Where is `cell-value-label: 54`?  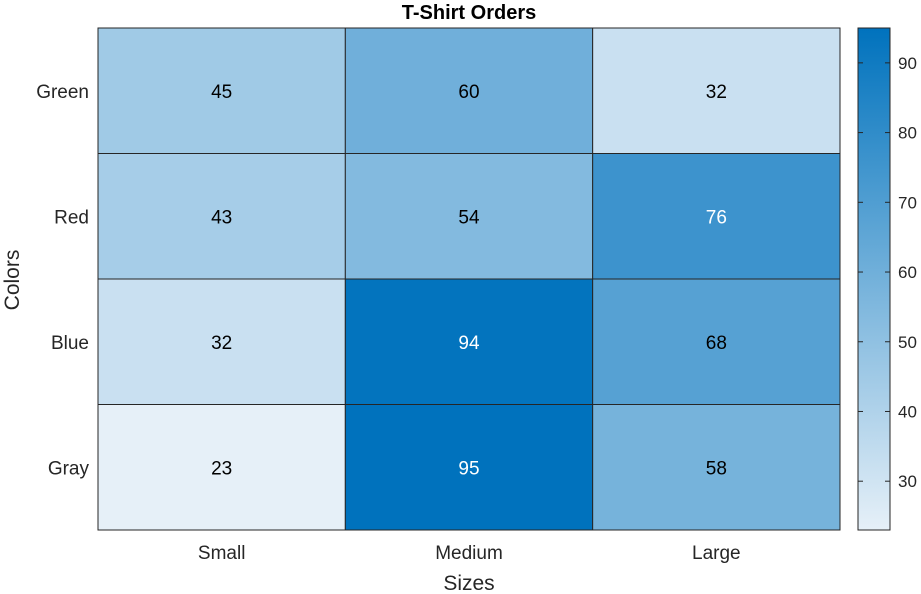
cell-value-label: 54 is located at coordinates (469, 217).